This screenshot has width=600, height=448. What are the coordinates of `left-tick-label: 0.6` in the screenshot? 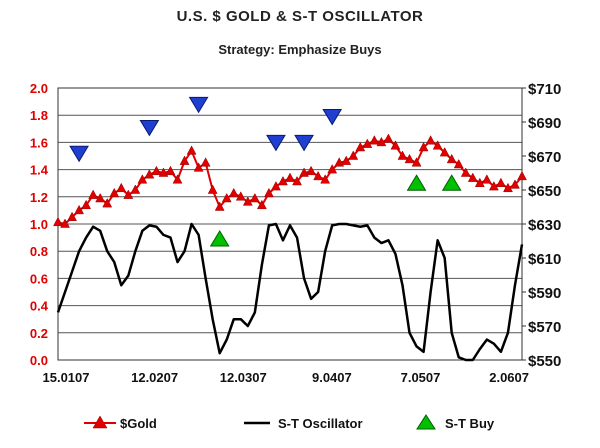 It's located at (39, 278).